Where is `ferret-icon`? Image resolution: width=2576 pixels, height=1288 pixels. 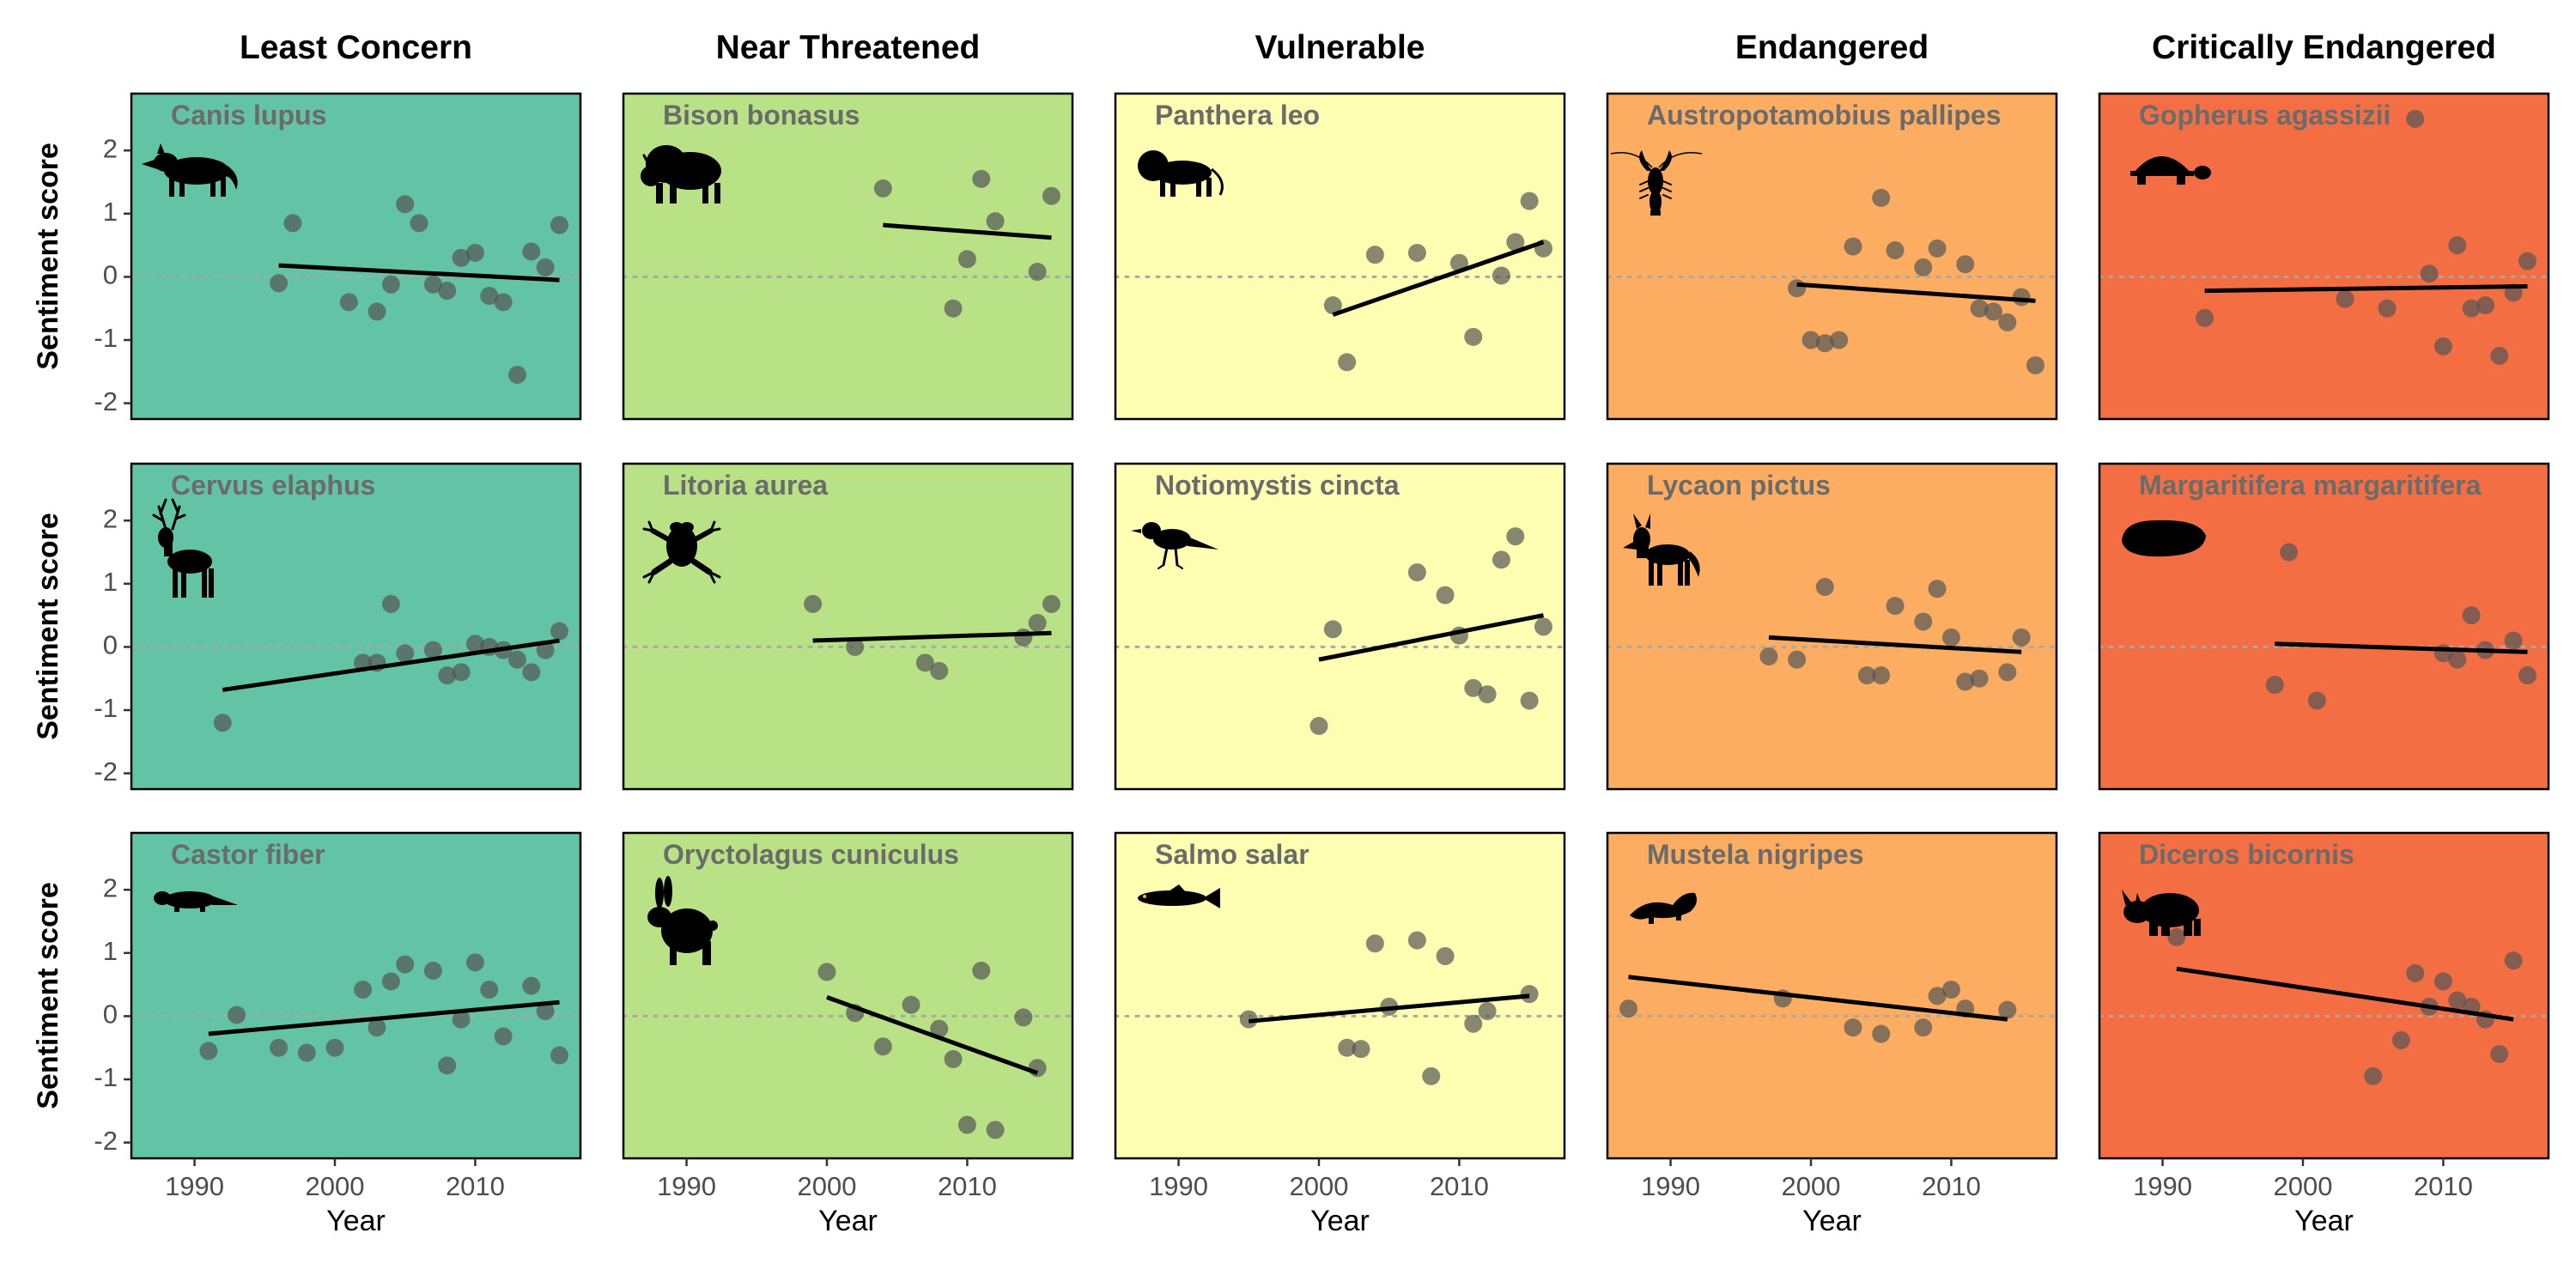 ferret-icon is located at coordinates (1664, 908).